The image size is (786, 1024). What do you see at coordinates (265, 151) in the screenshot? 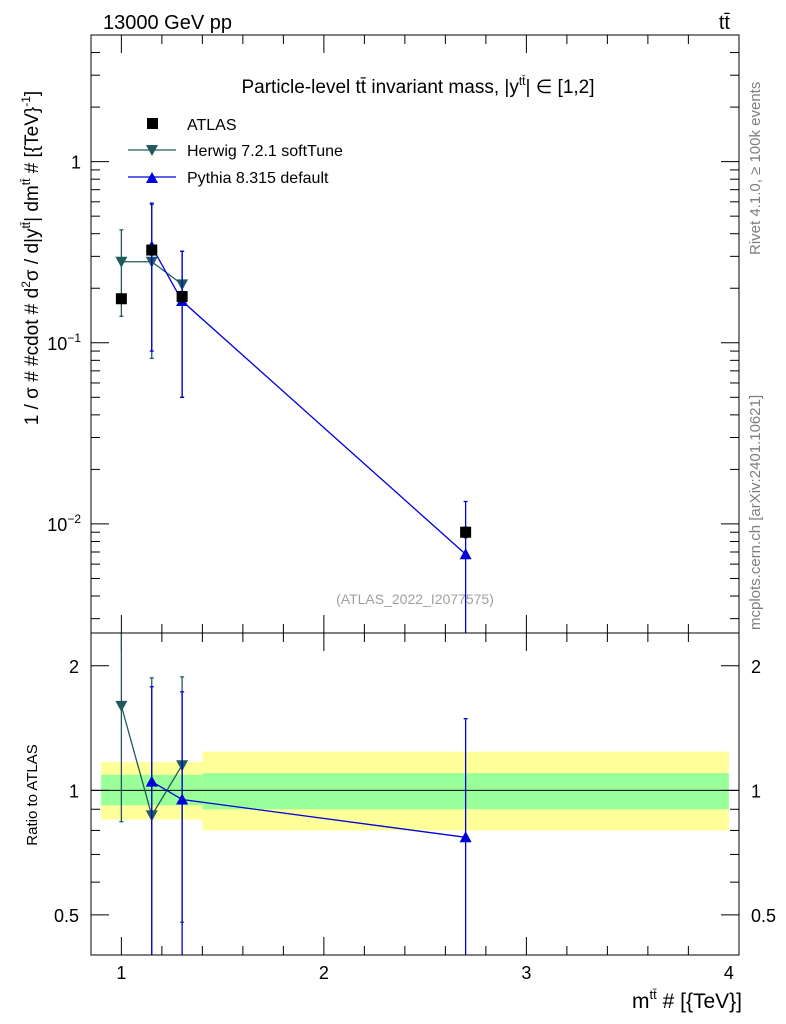
I see `legend-herwig-label: Herwig 7.2.1 softTune` at bounding box center [265, 151].